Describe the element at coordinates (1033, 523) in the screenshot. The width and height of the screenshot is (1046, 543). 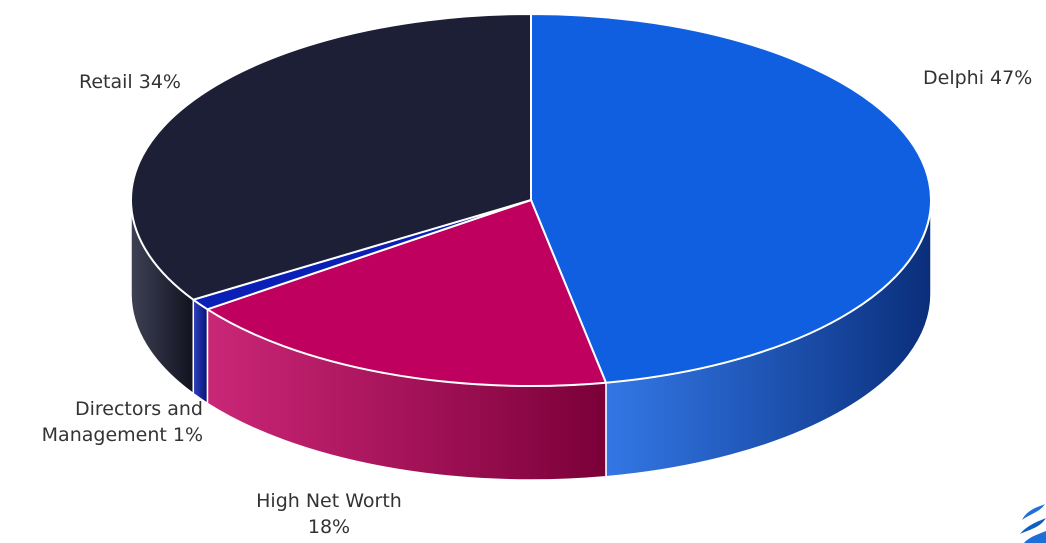
I see `brand-logo-icon` at that location.